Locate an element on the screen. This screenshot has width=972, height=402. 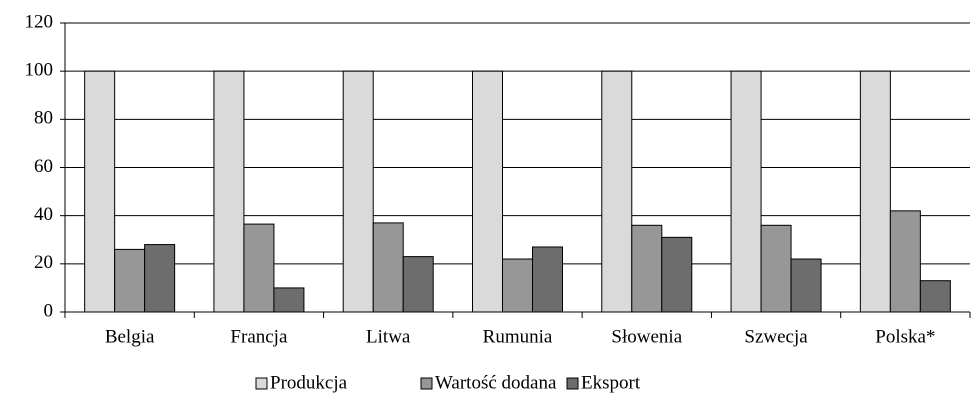
x-tick-label: Rumunia is located at coordinates (518, 336).